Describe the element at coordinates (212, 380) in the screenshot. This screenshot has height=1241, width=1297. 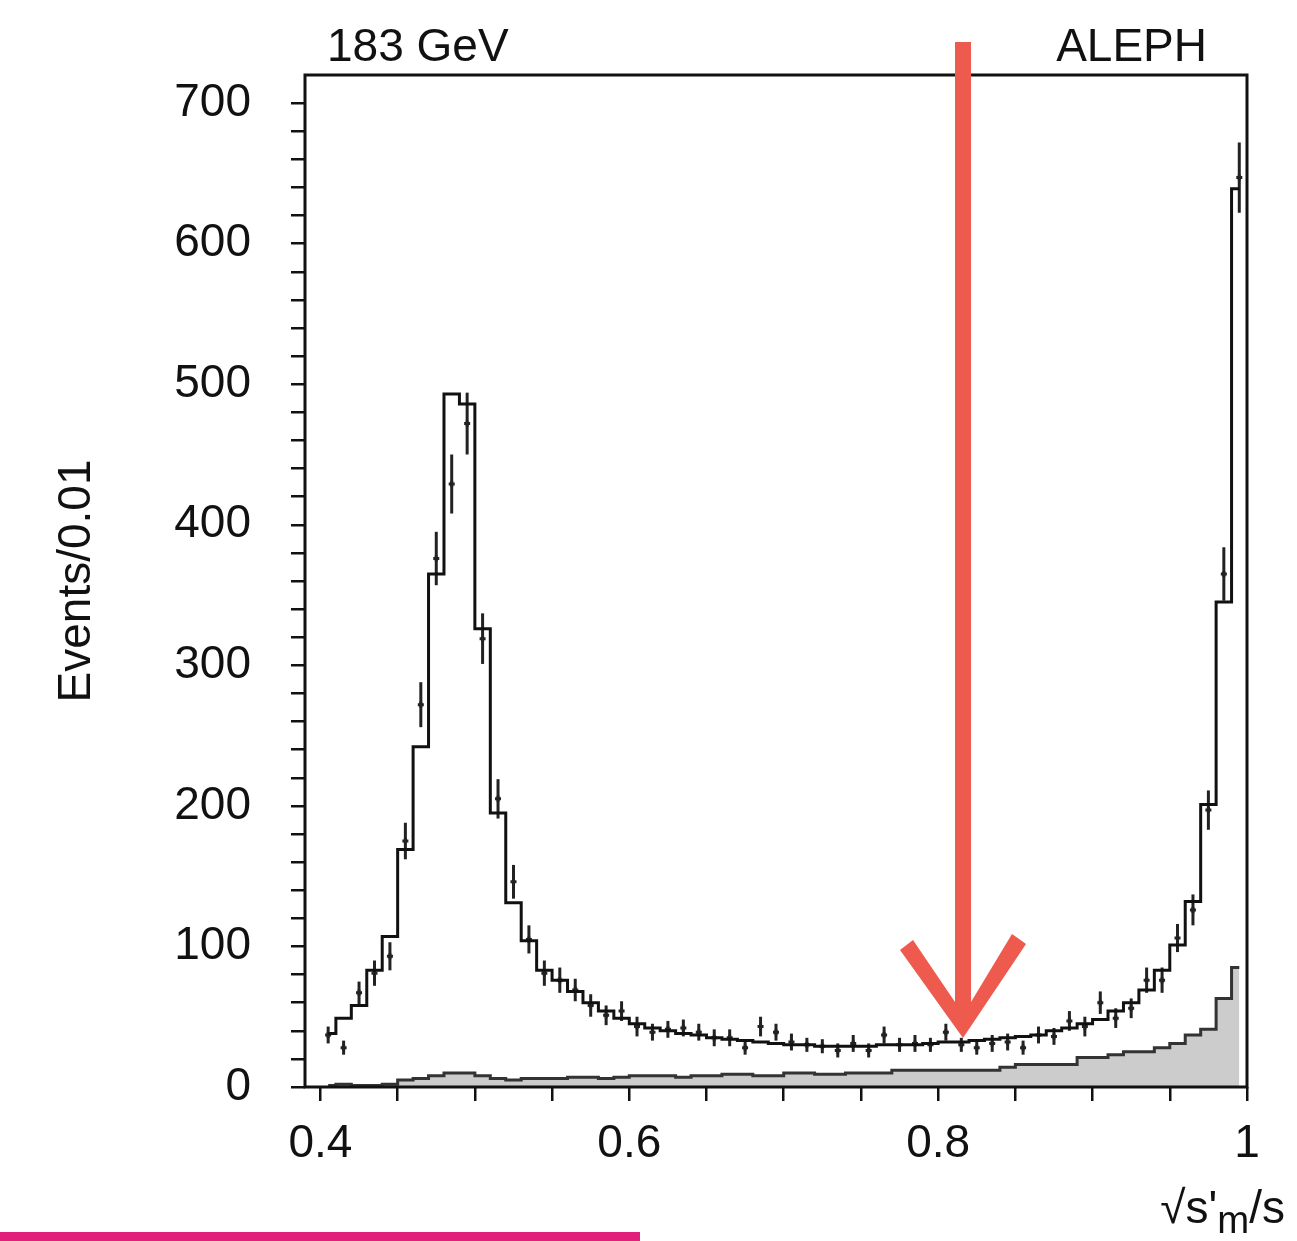
I see `y-tick-label: 500` at that location.